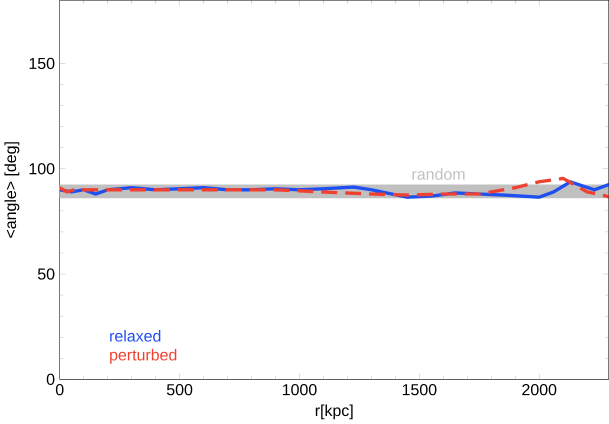 This screenshot has height=424, width=609. What do you see at coordinates (438, 174) in the screenshot?
I see `band-label: random` at bounding box center [438, 174].